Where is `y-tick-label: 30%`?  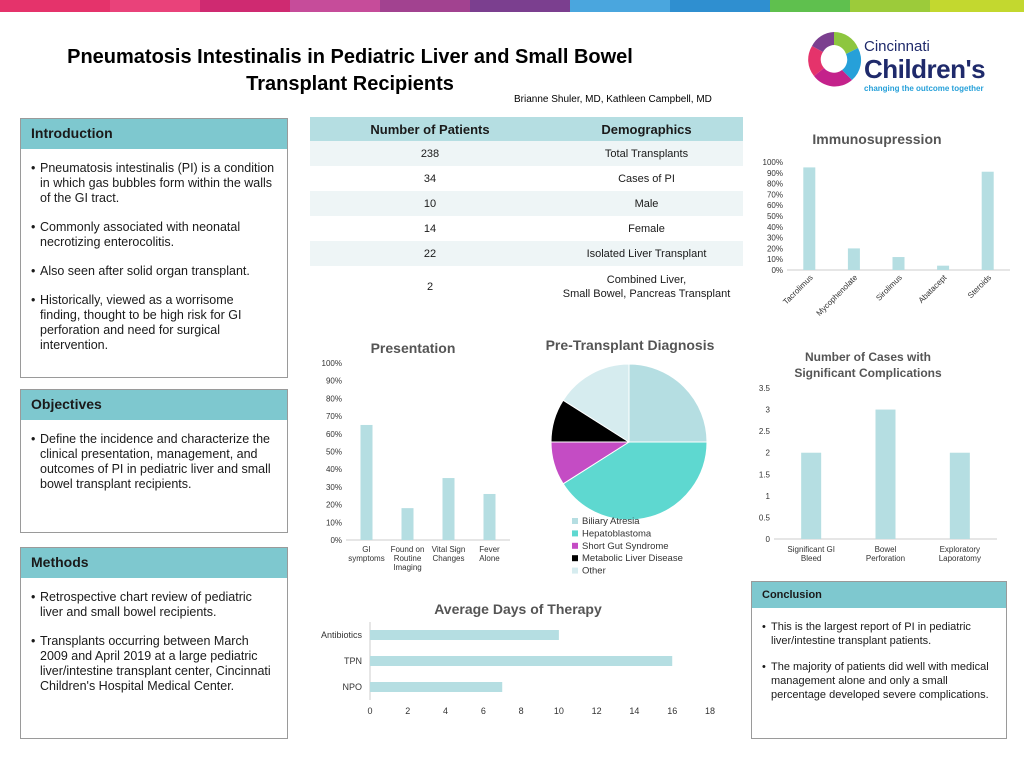
y-tick-label: 30% is located at coordinates (775, 238).